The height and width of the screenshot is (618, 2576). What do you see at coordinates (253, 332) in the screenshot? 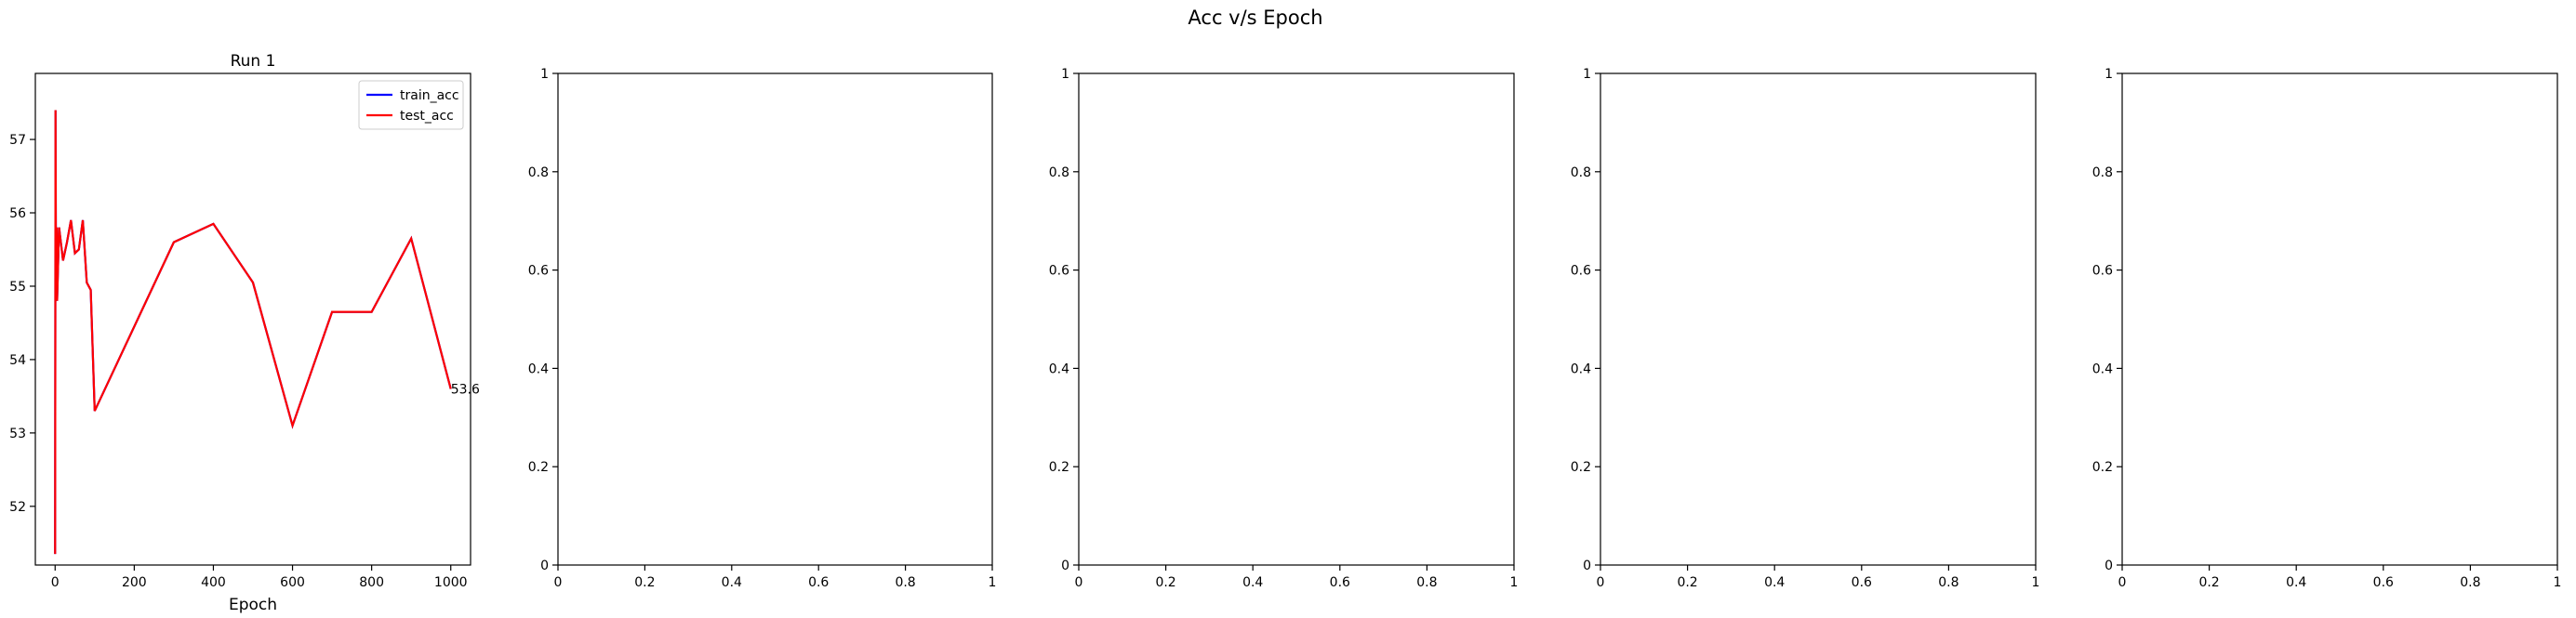
I see `series-line-test-acc` at bounding box center [253, 332].